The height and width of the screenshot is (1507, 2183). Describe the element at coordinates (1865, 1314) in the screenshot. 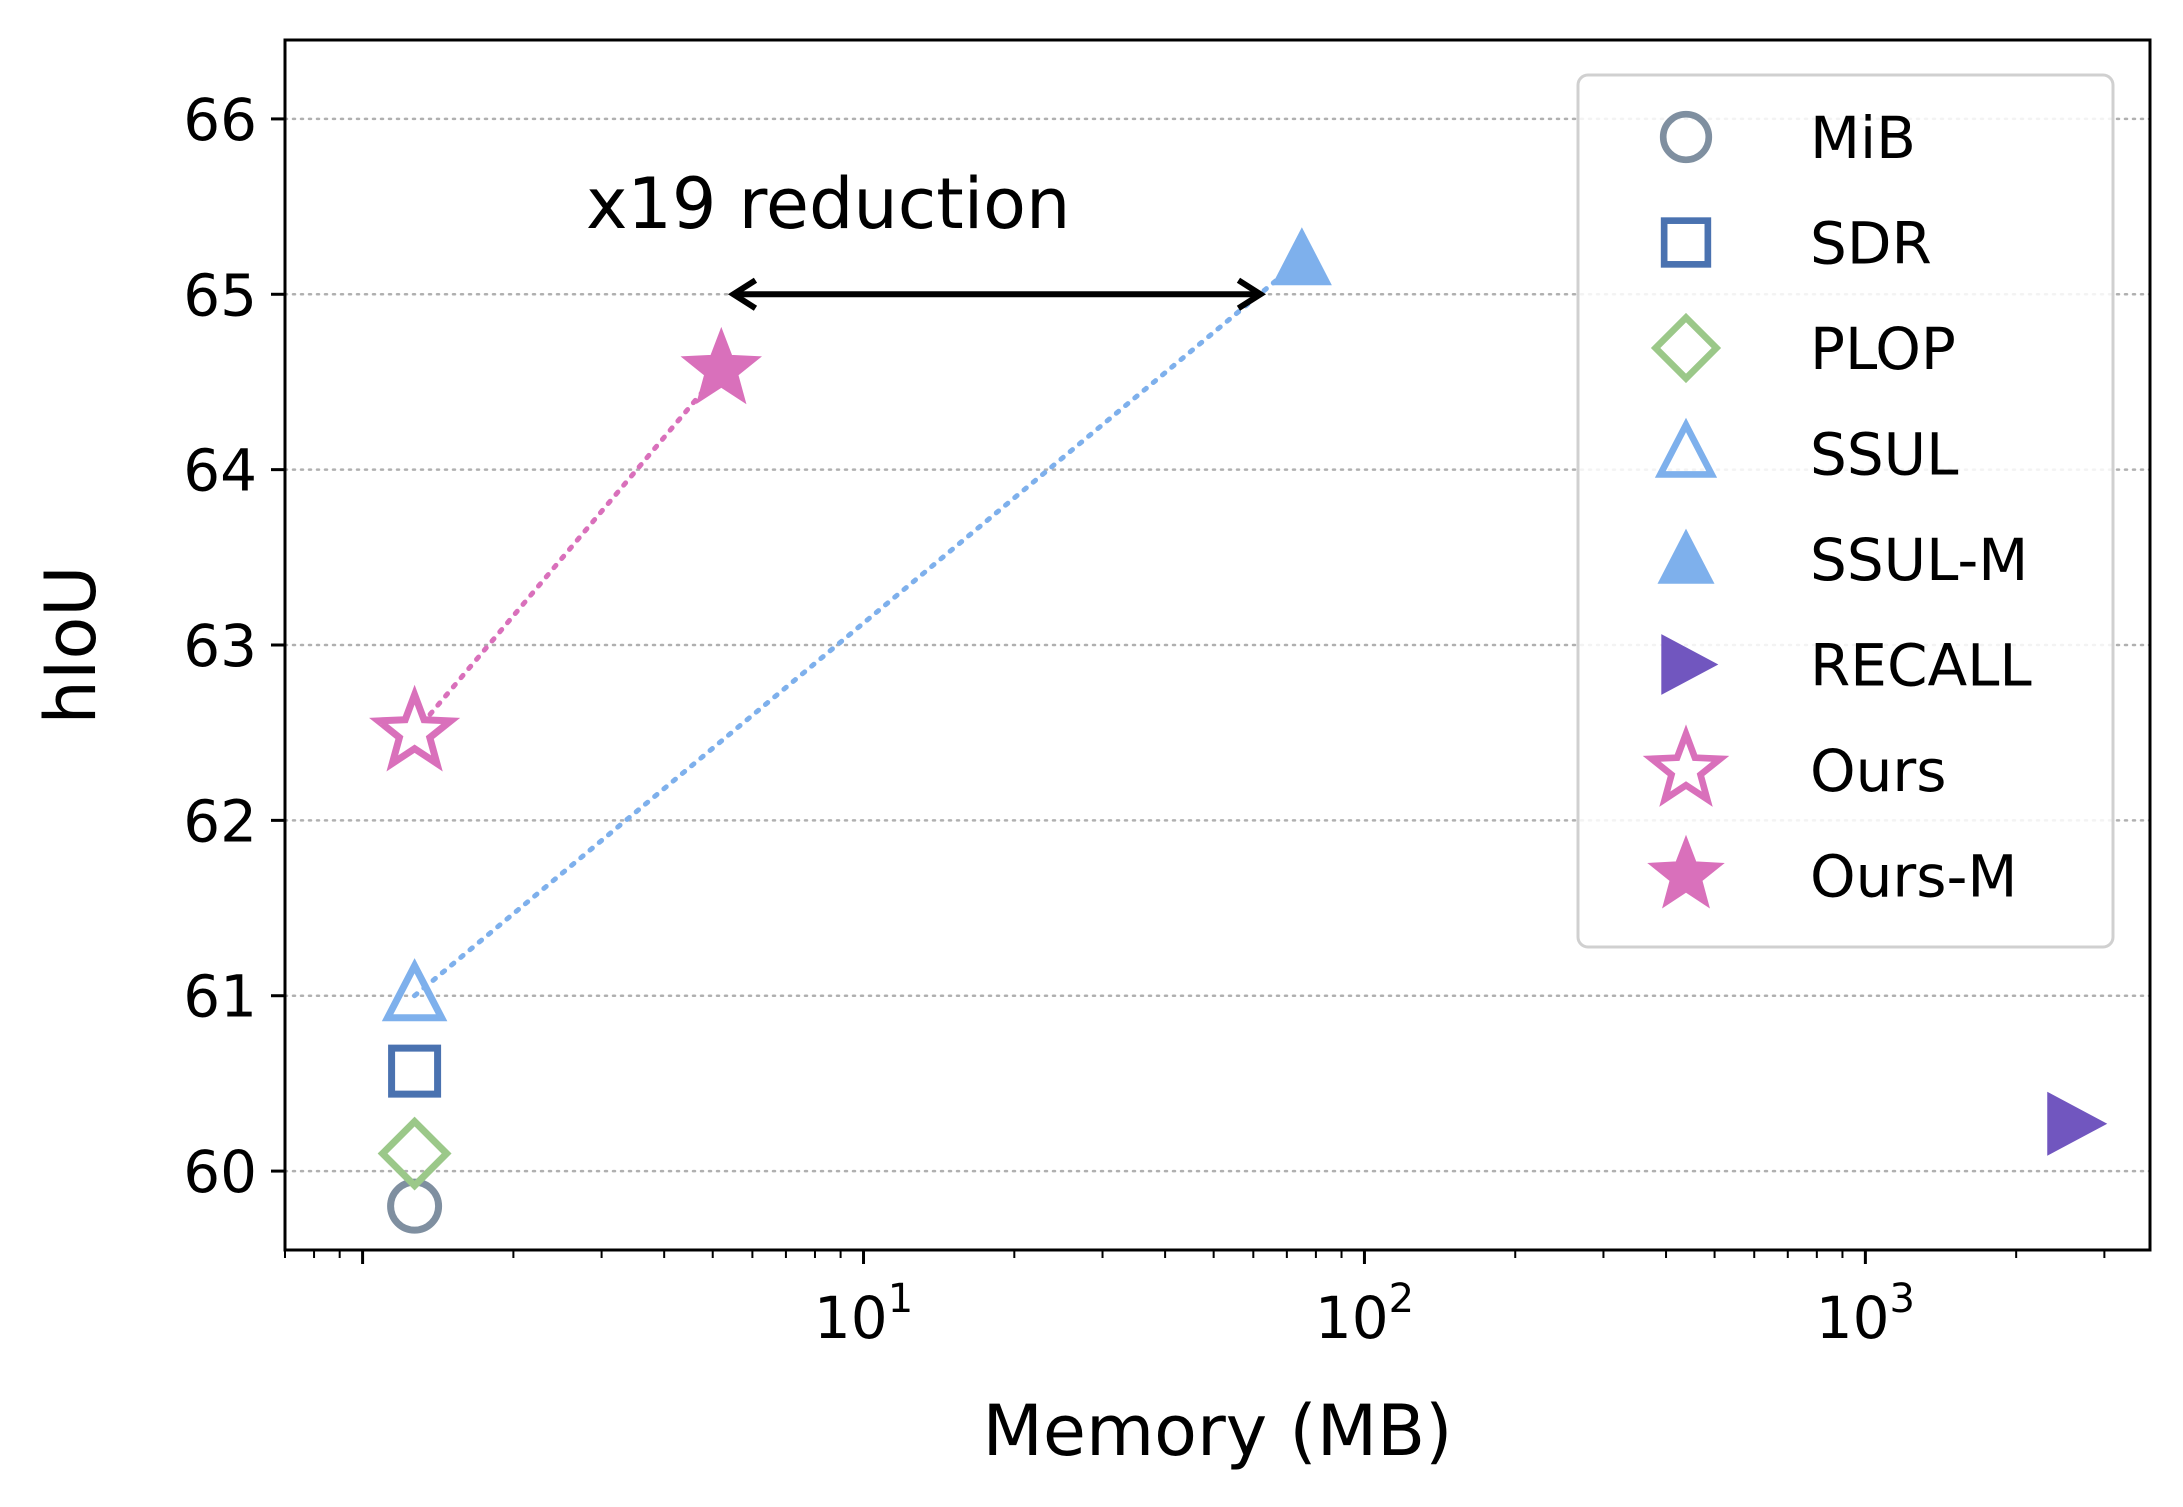

I see `x-tick-label: 10³` at that location.